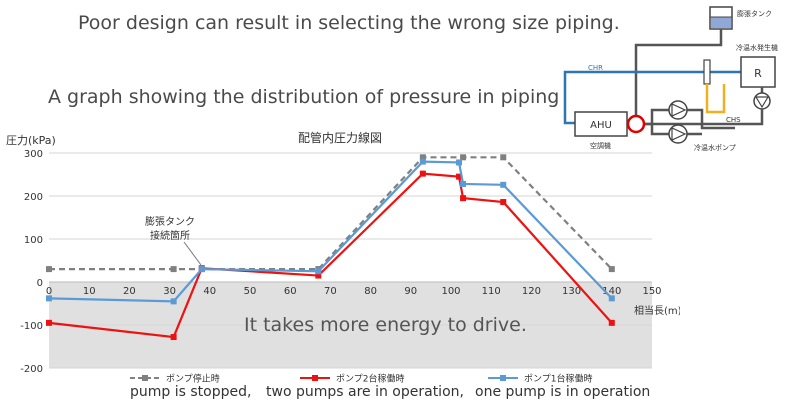 The image size is (800, 408). What do you see at coordinates (209, 291) in the screenshot?
I see `x-tick-label: 40` at bounding box center [209, 291].